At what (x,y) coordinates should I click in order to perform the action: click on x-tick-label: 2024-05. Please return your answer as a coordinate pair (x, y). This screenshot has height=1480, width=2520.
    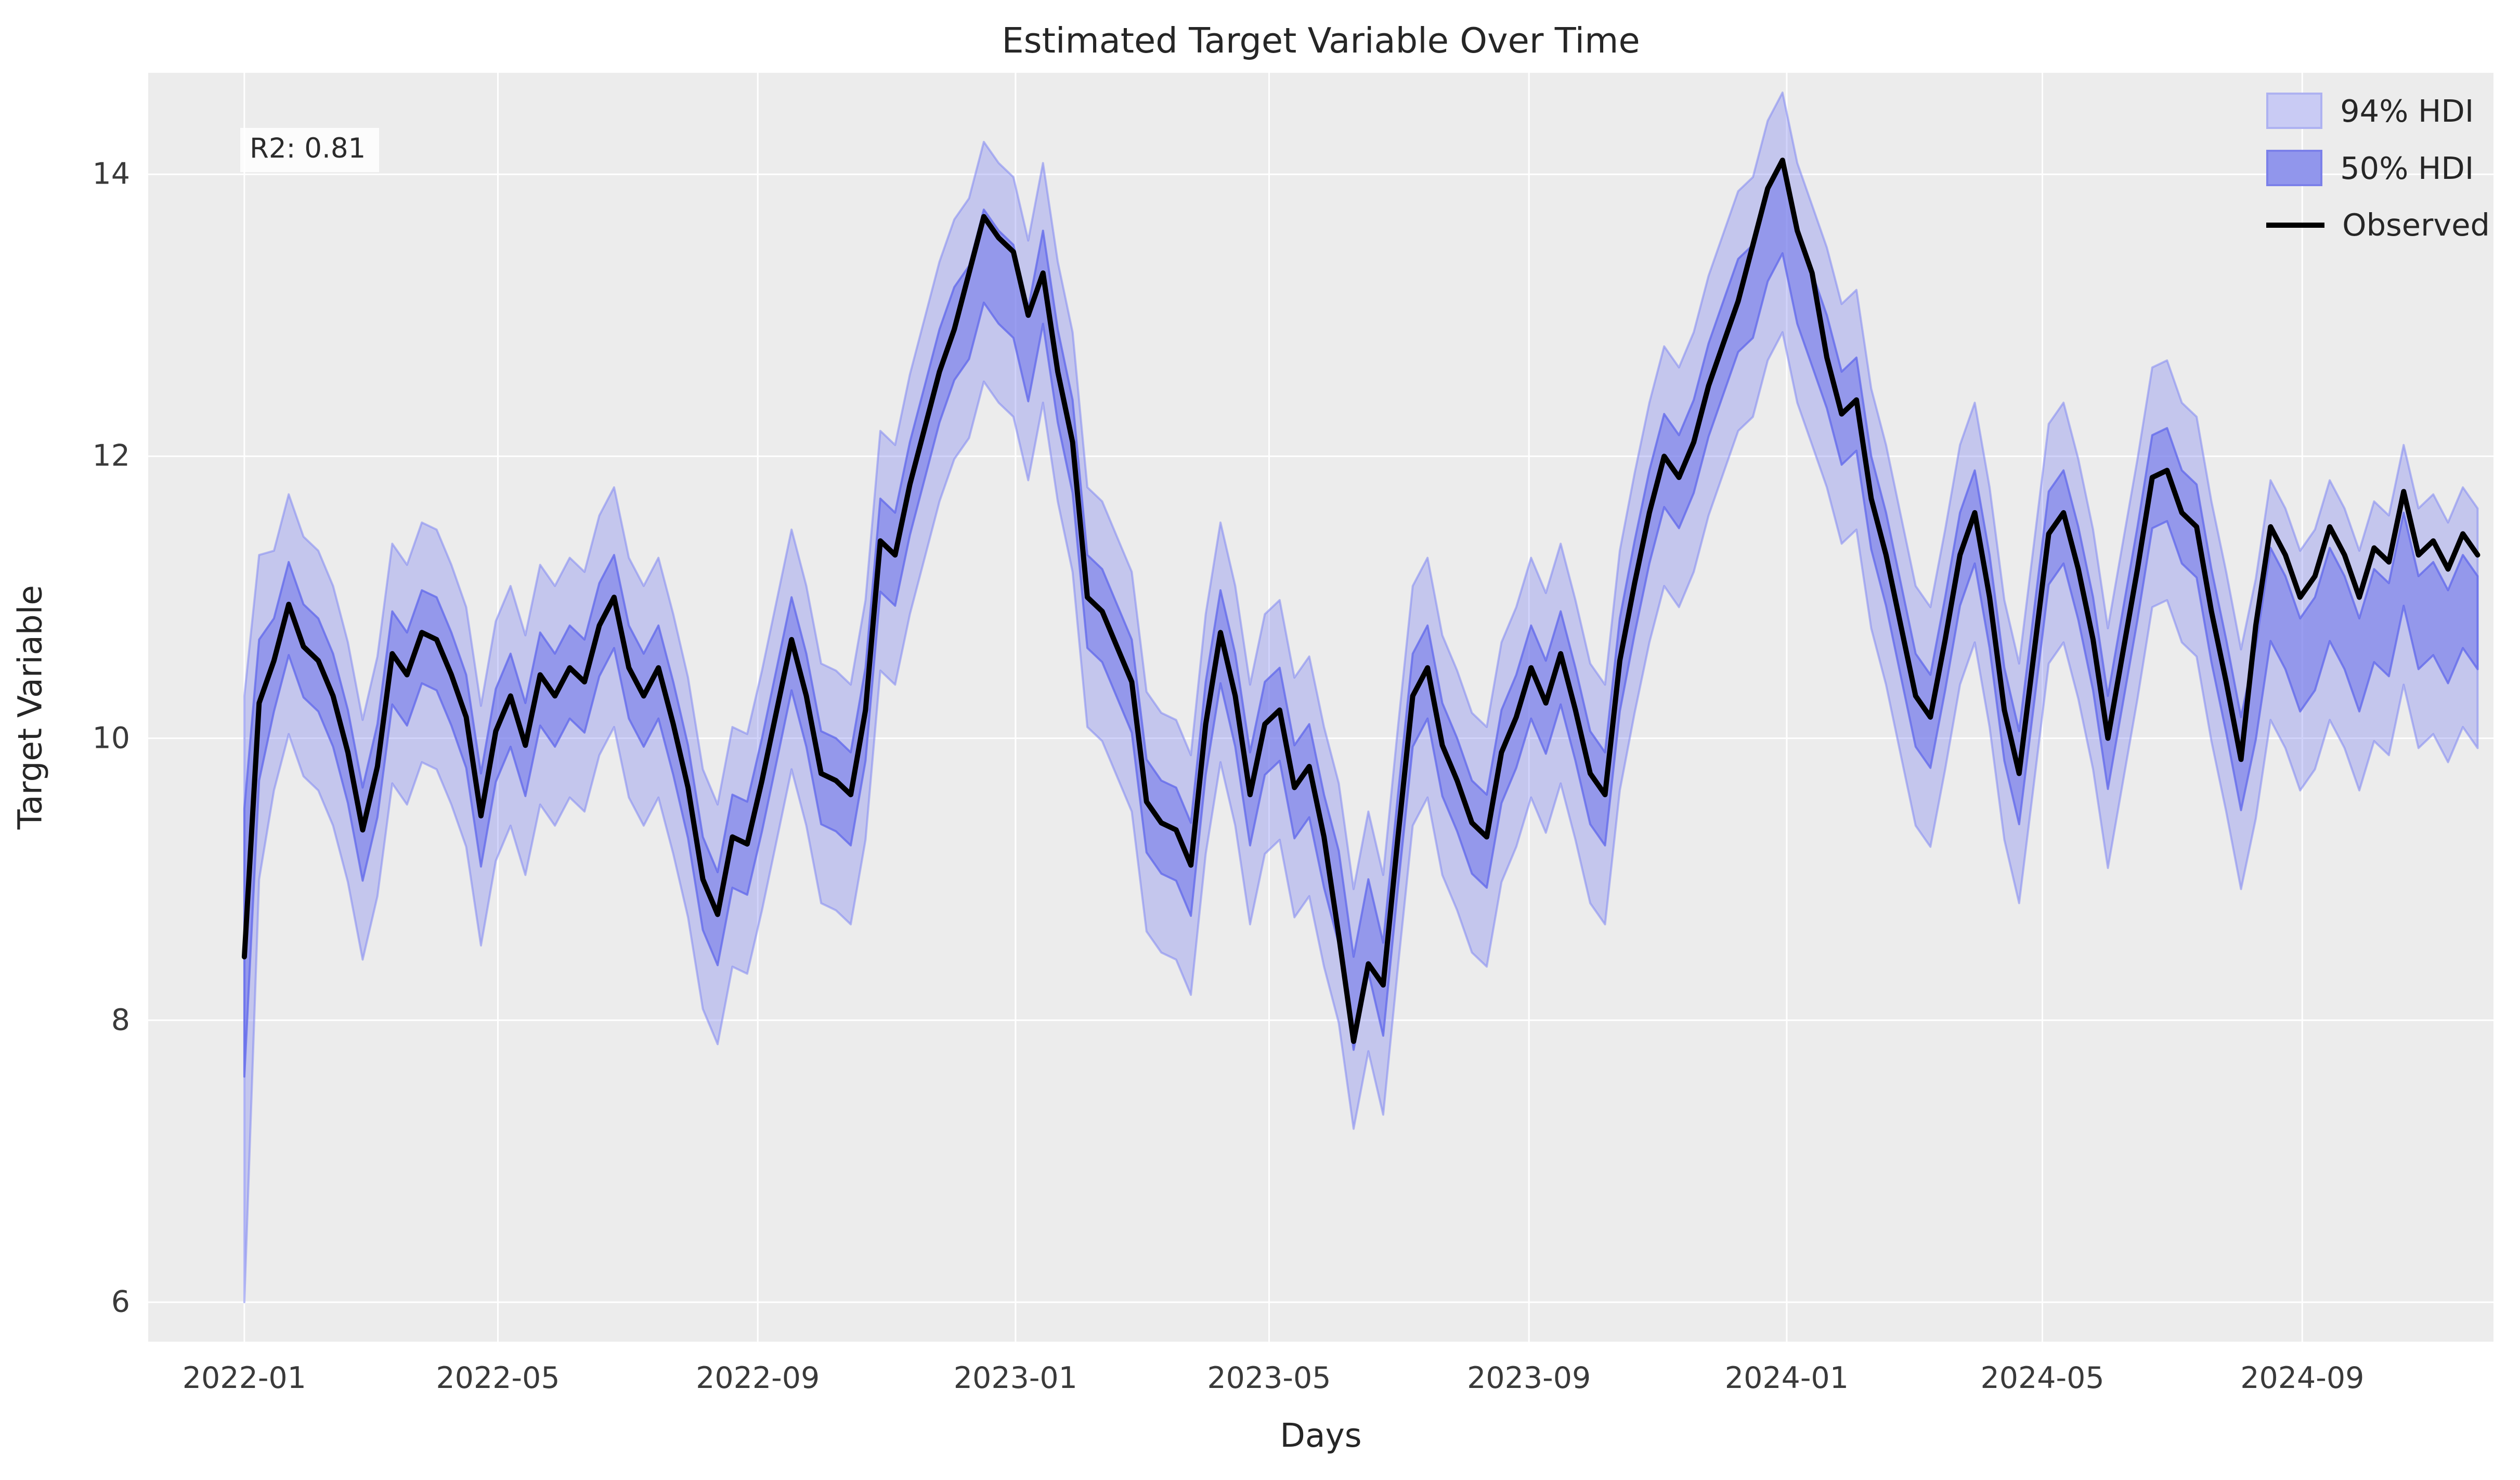
    Looking at the image, I should click on (2042, 1378).